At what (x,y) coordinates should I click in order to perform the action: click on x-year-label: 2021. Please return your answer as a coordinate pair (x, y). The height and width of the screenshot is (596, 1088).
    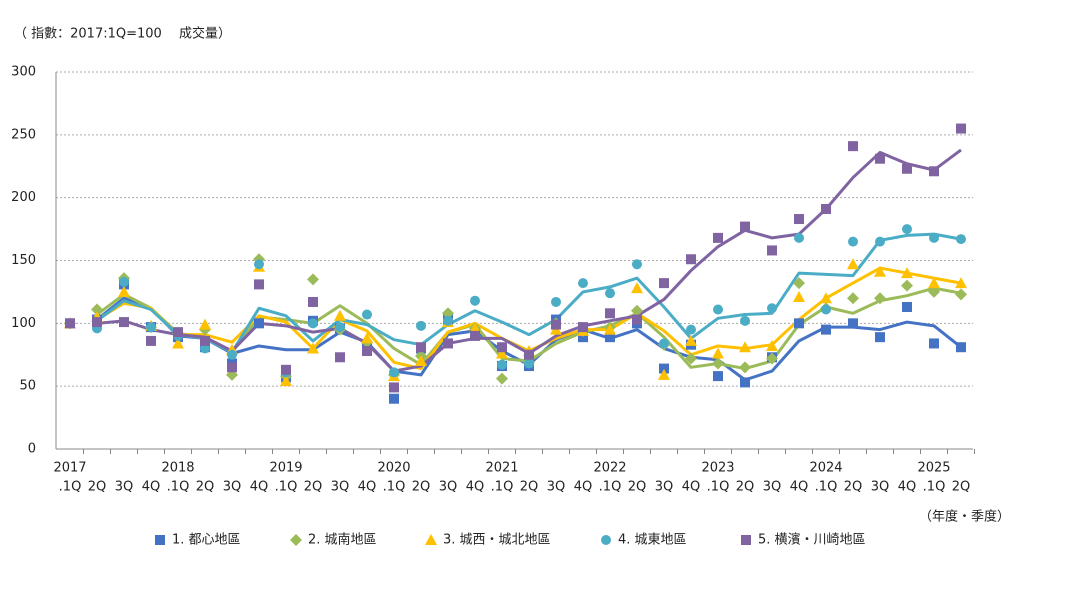
    Looking at the image, I should click on (501, 468).